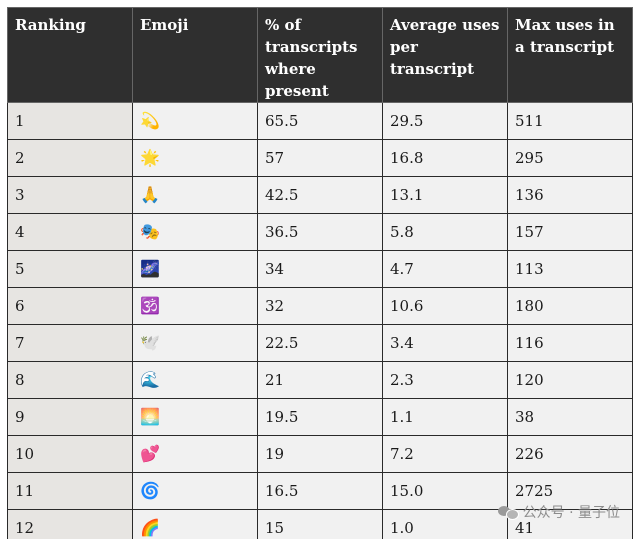 This screenshot has width=640, height=539. I want to click on cell-max: 113, so click(570, 269).